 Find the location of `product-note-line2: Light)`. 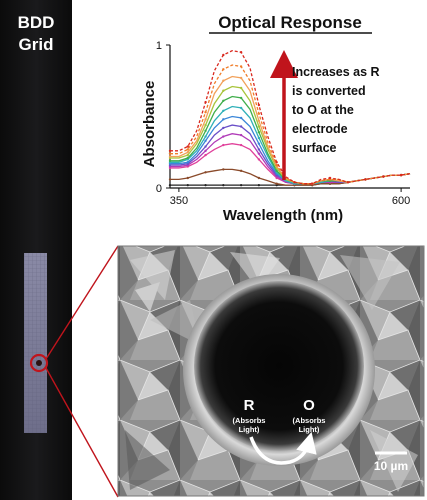

product-note-line2: Light) is located at coordinates (309, 429).